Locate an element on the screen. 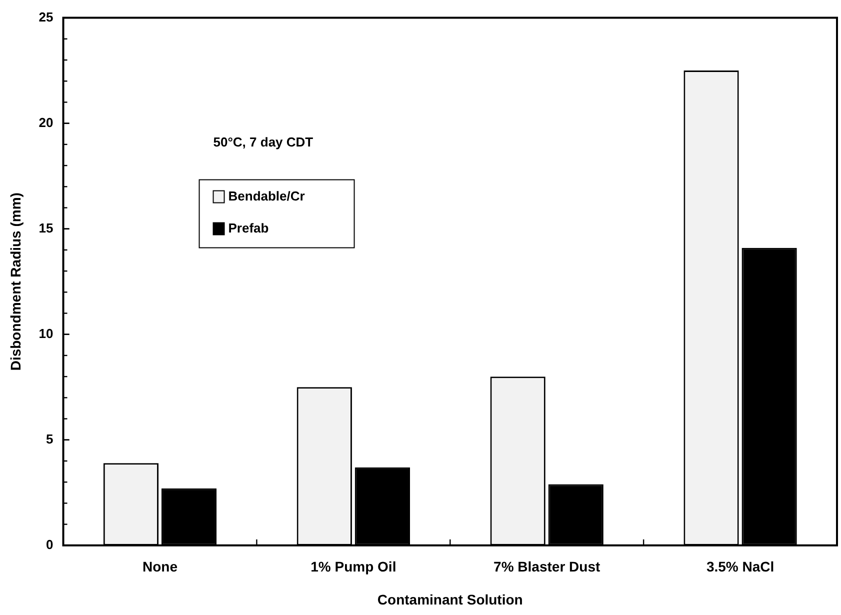 The width and height of the screenshot is (841, 615). legend-label: Bendable/Cr is located at coordinates (266, 196).